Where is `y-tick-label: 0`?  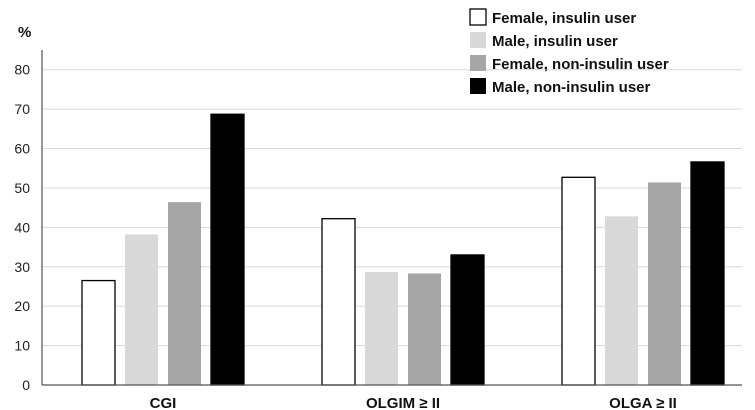
y-tick-label: 0 is located at coordinates (26, 385).